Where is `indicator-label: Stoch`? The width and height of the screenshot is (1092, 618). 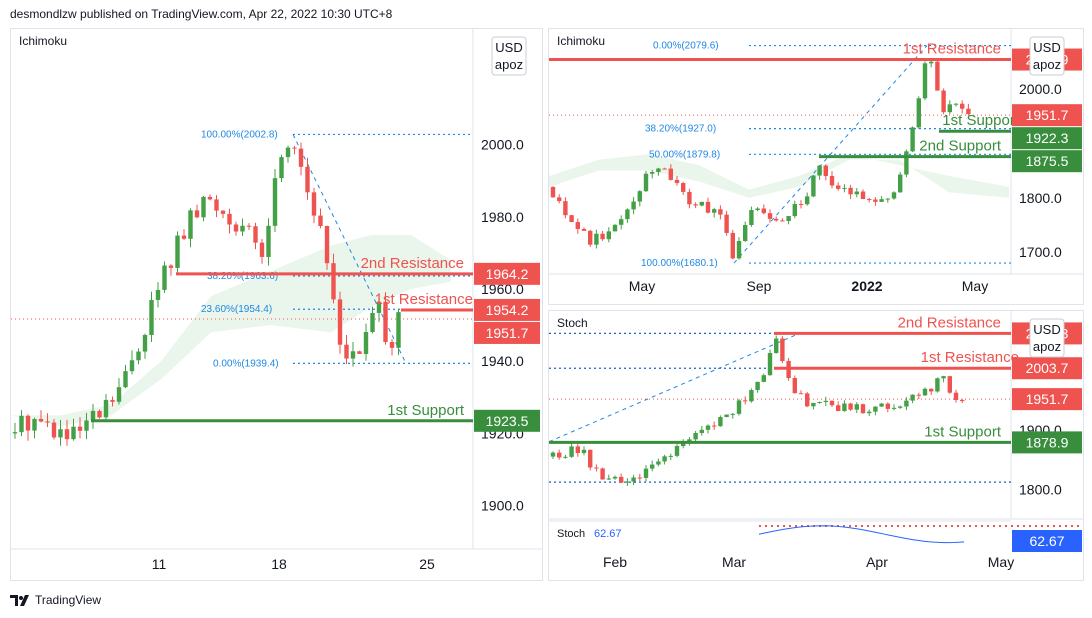
indicator-label: Stoch is located at coordinates (572, 323).